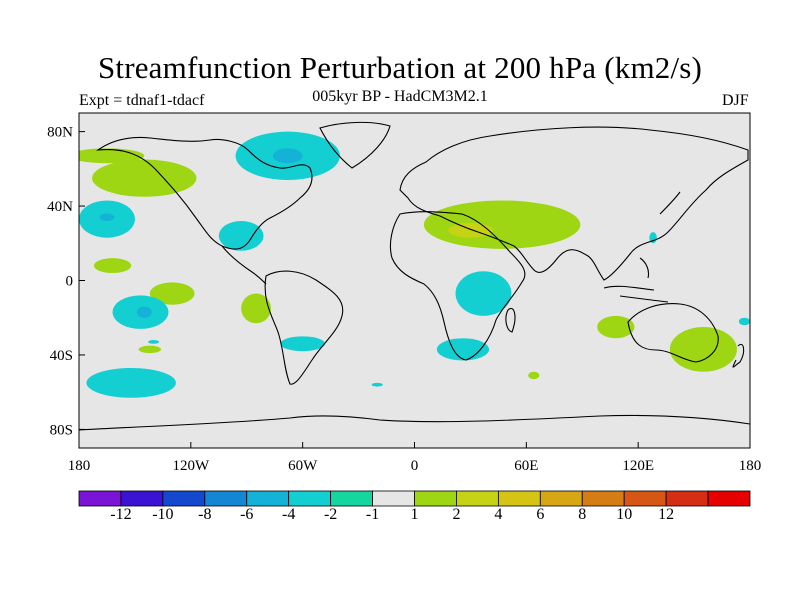 The width and height of the screenshot is (800, 600). I want to click on region-east-africa, so click(483, 293).